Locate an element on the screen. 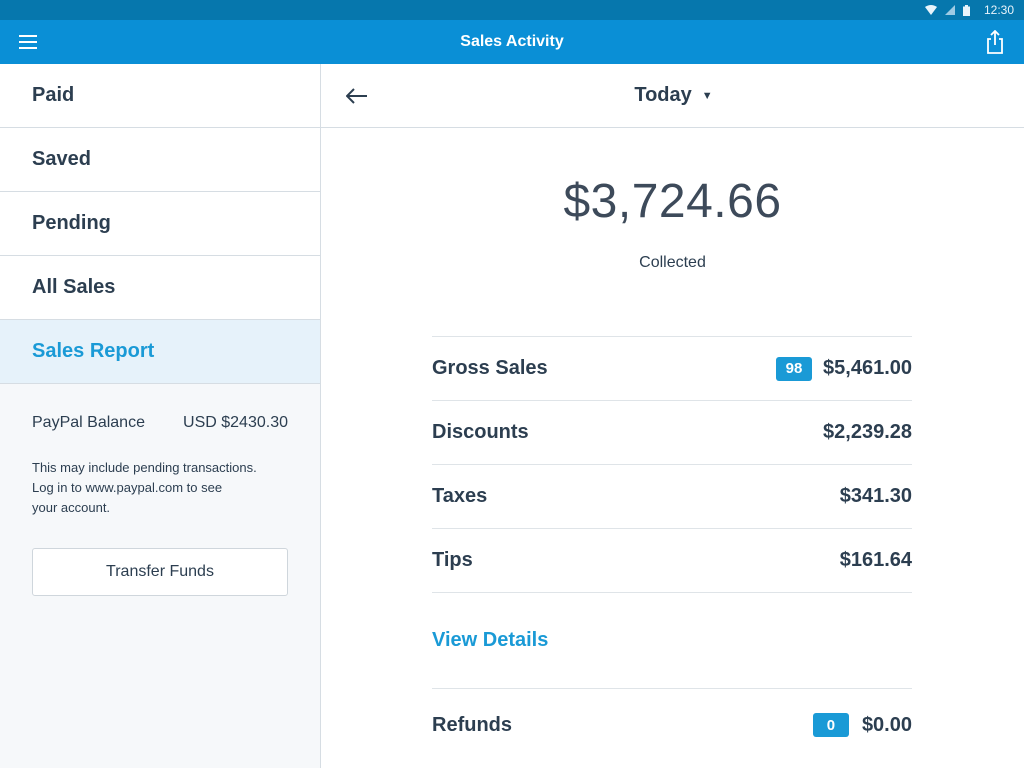 This screenshot has width=1024, height=768. row-label: Tips is located at coordinates (452, 560).